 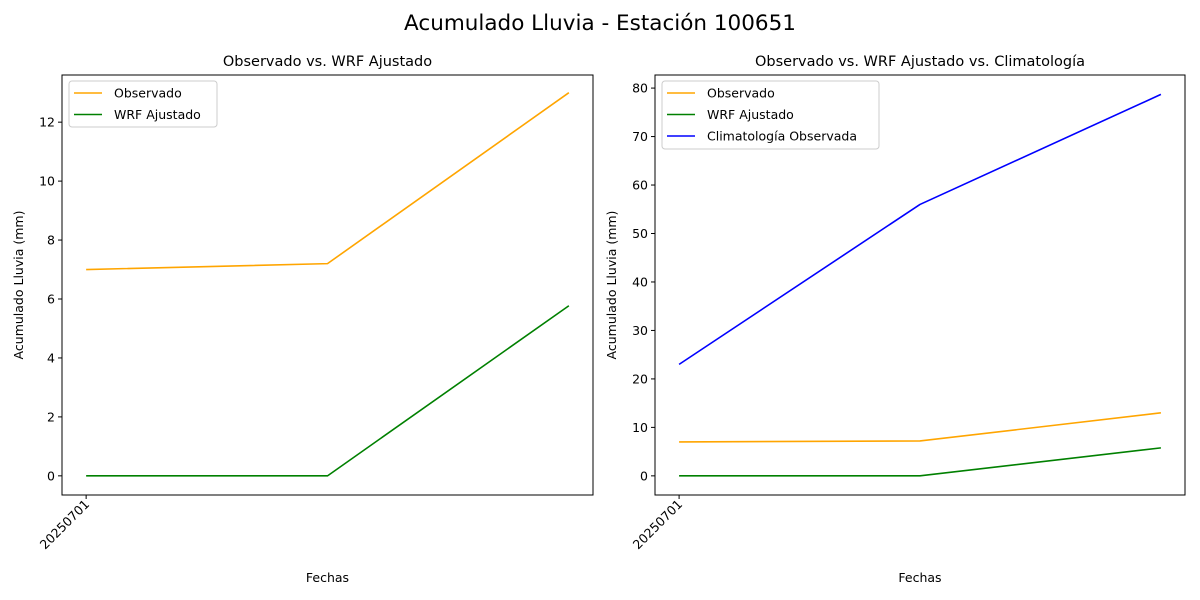 What do you see at coordinates (51, 357) in the screenshot?
I see `y-tick-label: 4` at bounding box center [51, 357].